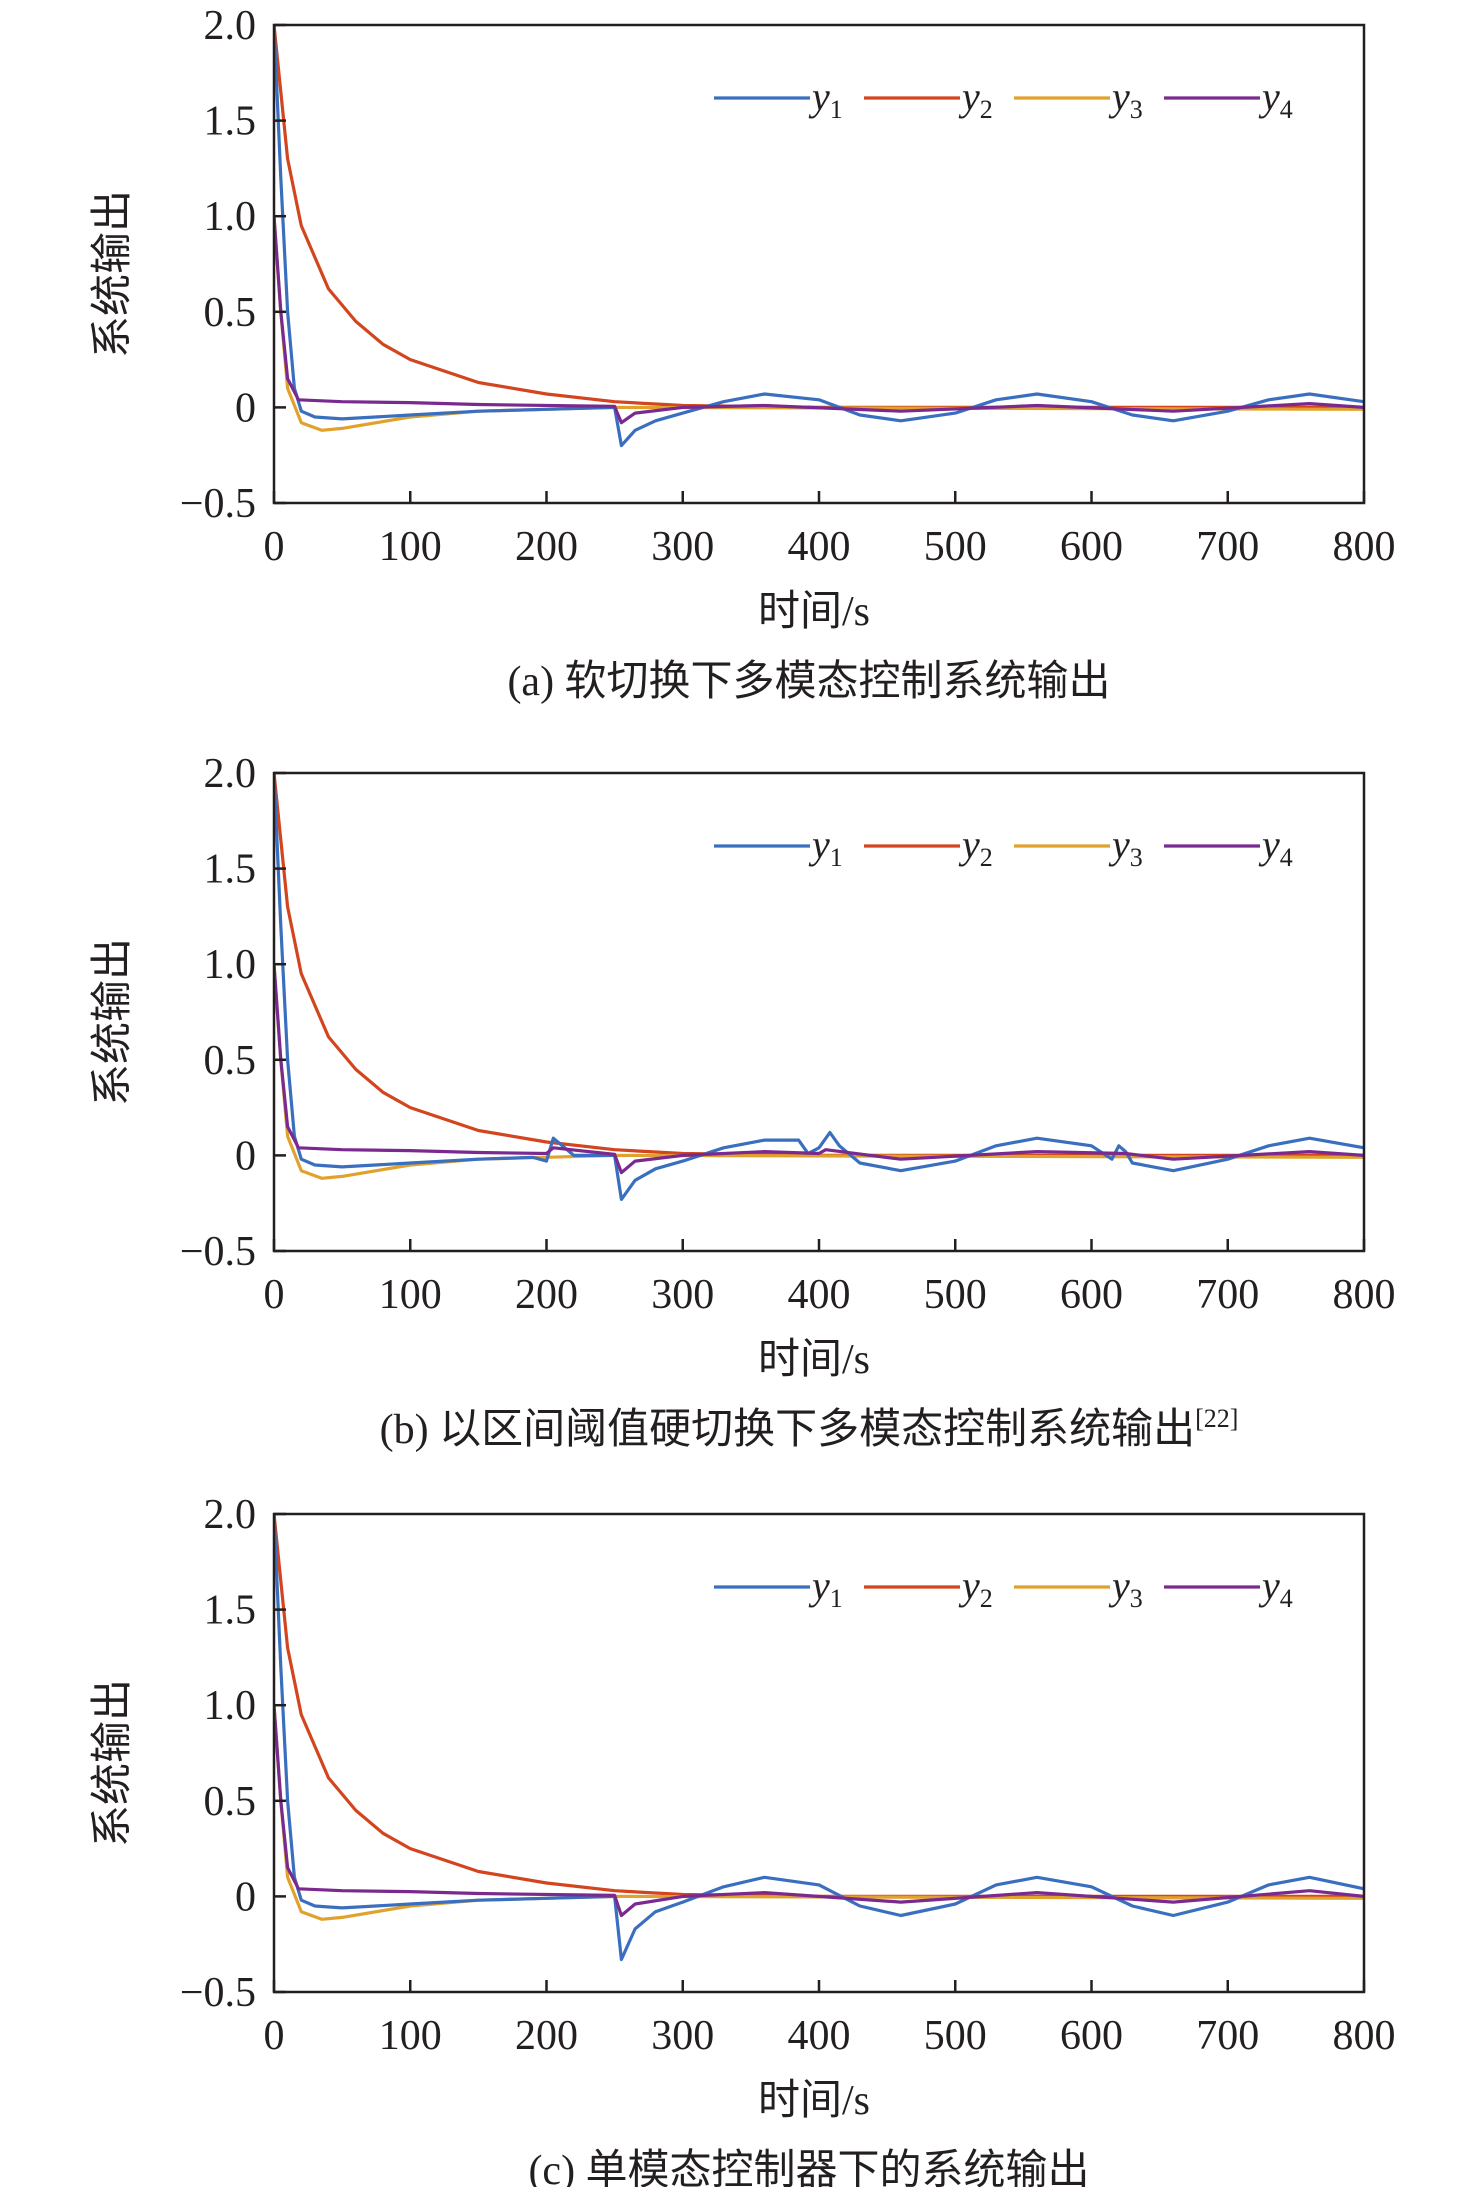  I want to click on figure-caption: (a) 软切换下多模态控制系统输出, so click(808, 682).